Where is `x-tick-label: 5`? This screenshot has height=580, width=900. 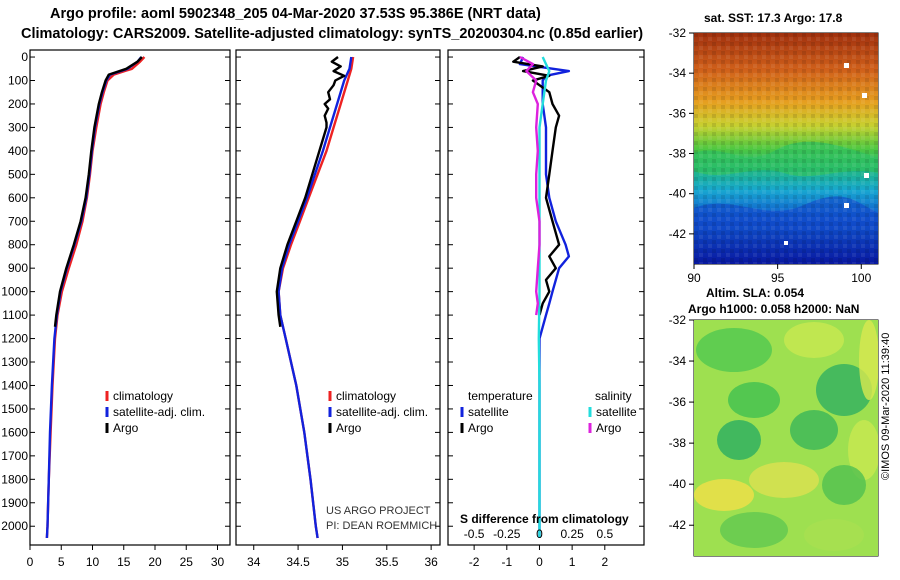
x-tick-label: 5 is located at coordinates (61, 562).